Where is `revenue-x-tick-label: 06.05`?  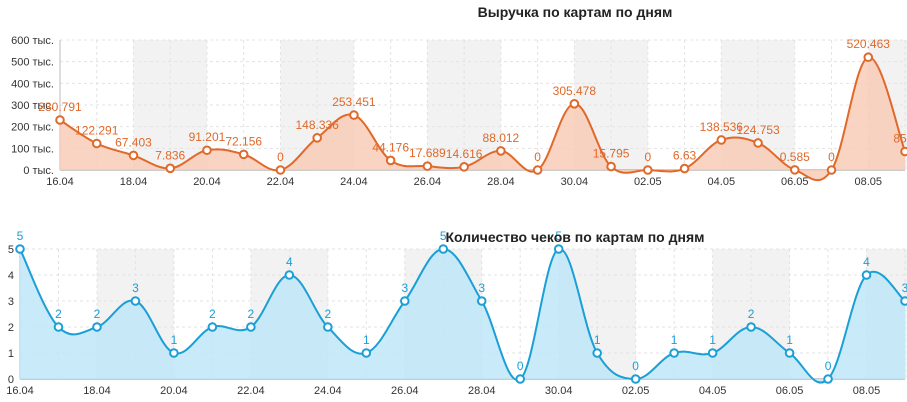
revenue-x-tick-label: 06.05 is located at coordinates (795, 182).